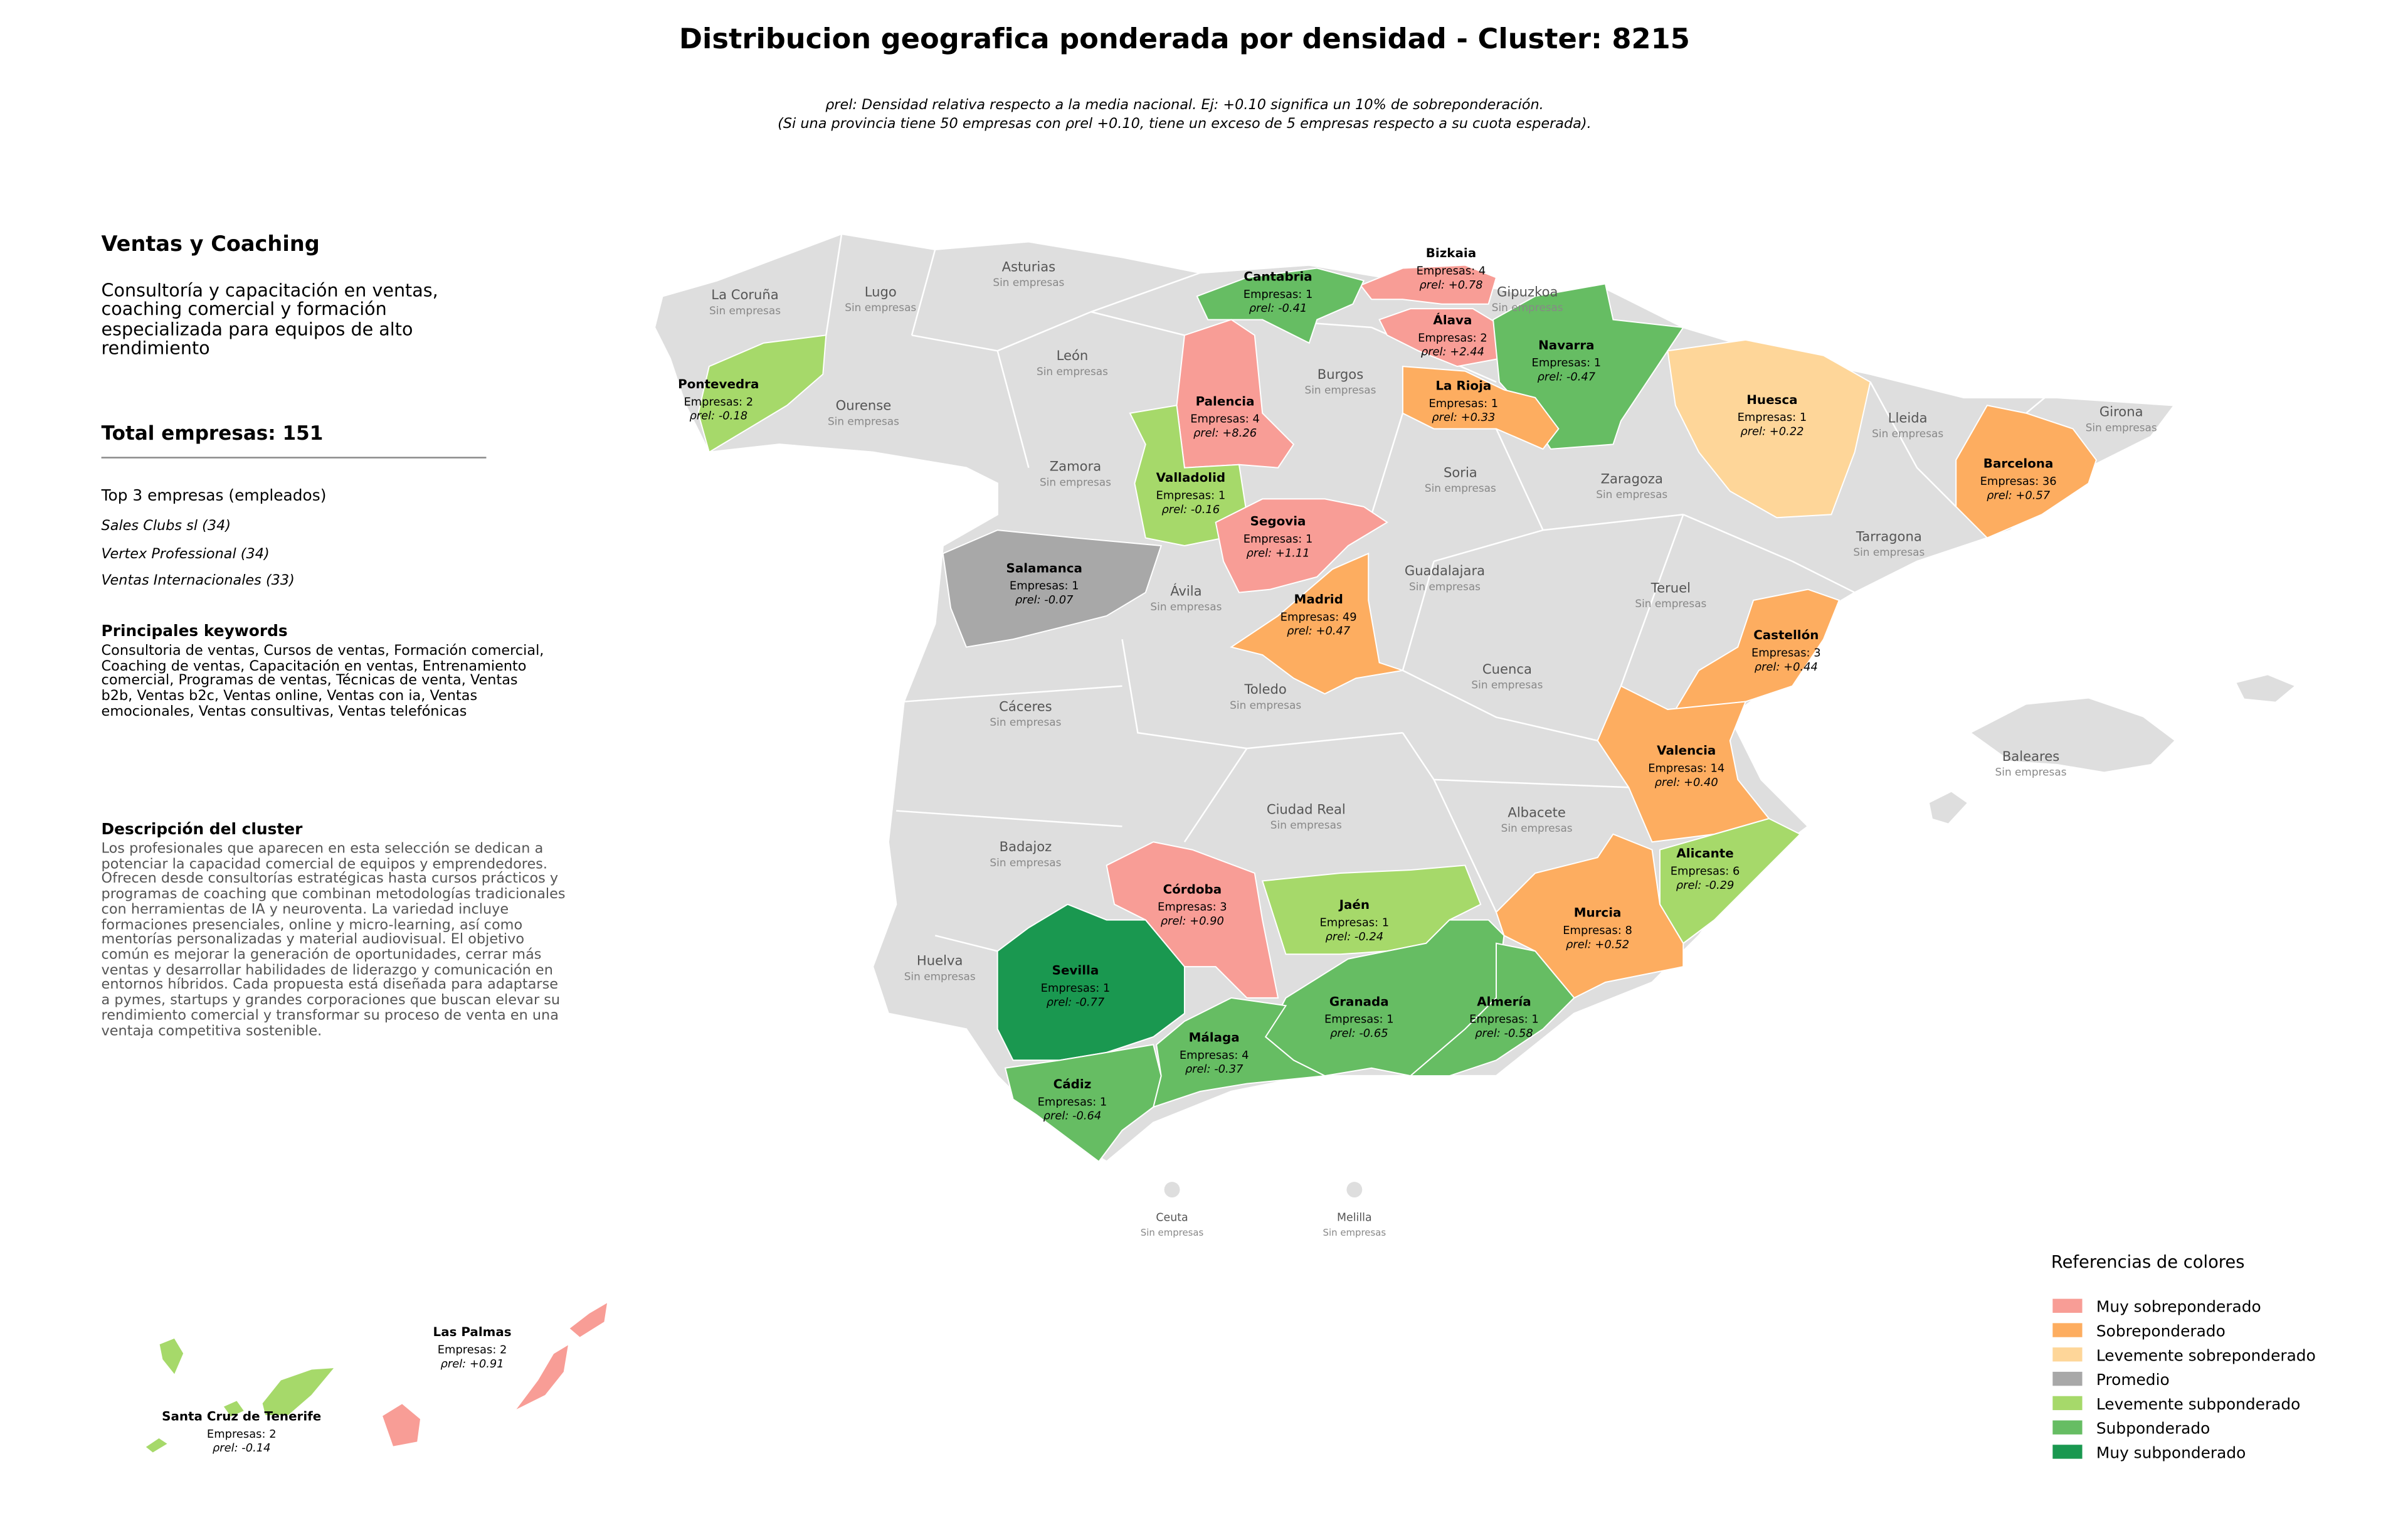 The width and height of the screenshot is (2408, 1528). I want to click on province-name: Burgos, so click(1340, 374).